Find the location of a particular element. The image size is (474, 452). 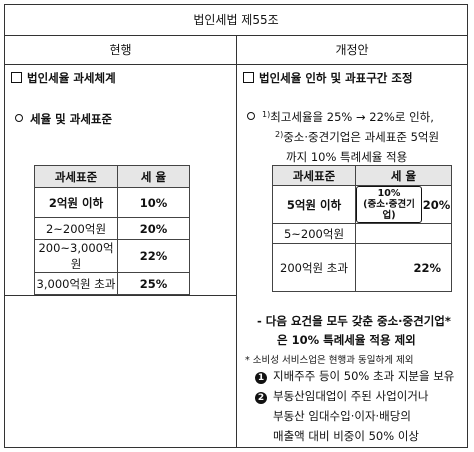

condition-line-1: - 다음 요건을 모두 갖춘 중소·중견기업* is located at coordinates (354, 321).